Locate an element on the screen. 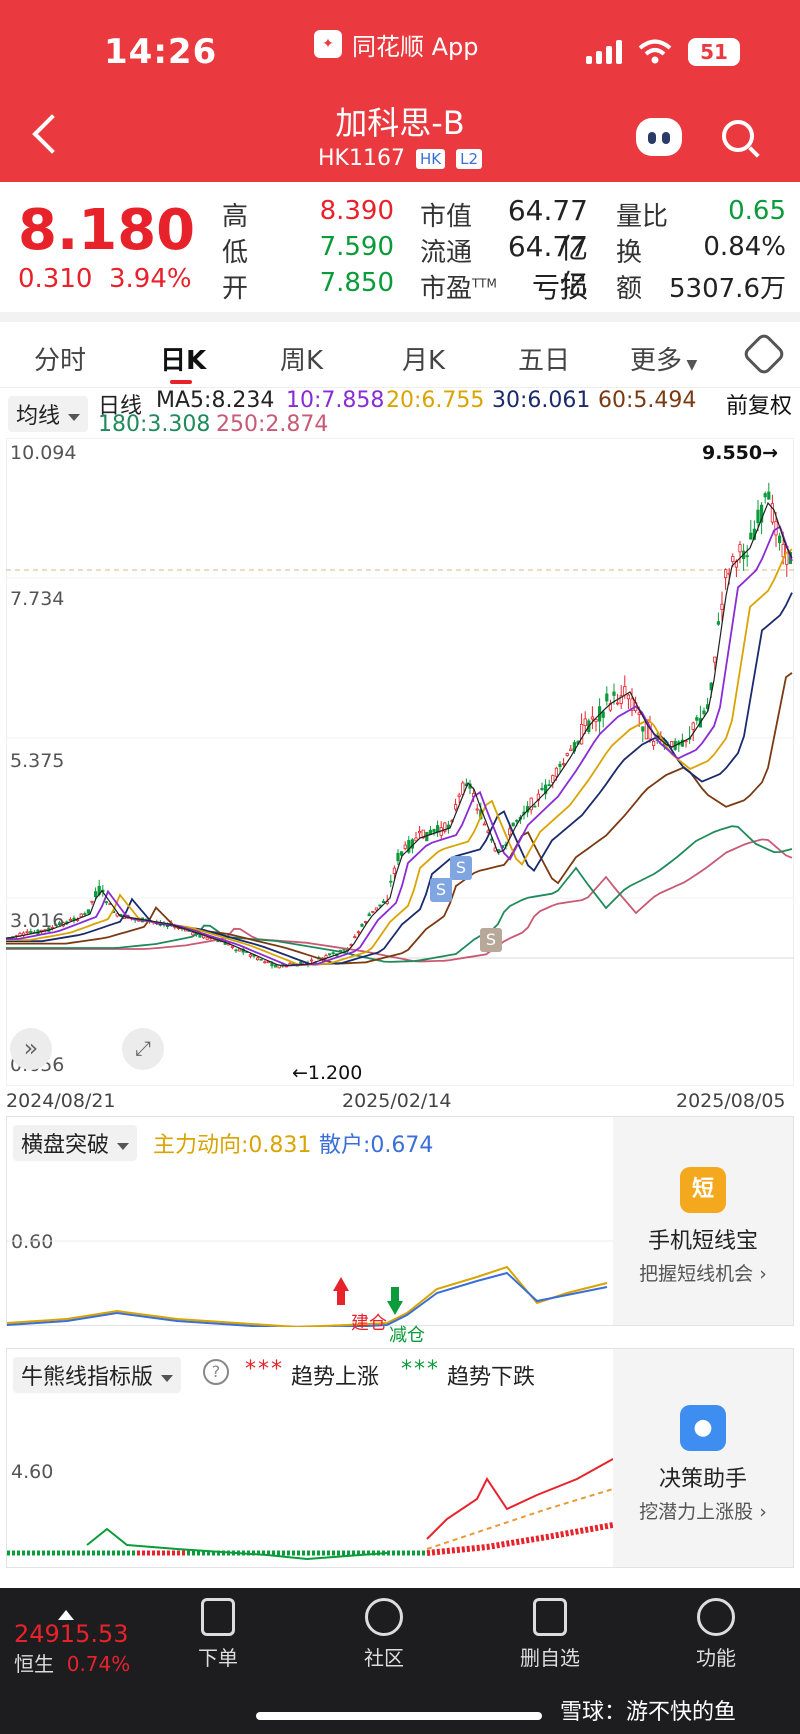 The image size is (800, 1734). ma30-value: 30:6.061 is located at coordinates (541, 400).